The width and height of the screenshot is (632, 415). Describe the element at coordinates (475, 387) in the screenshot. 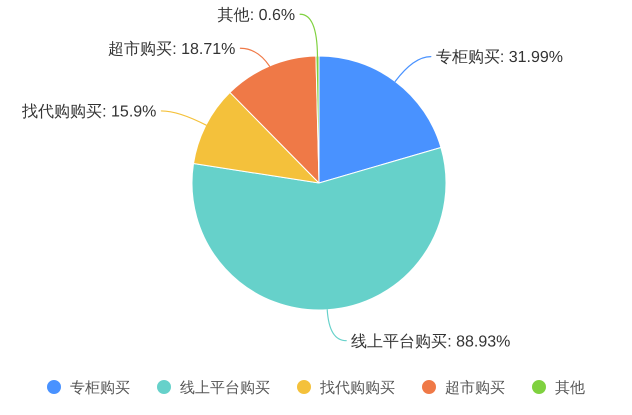

I see `legend-label: 超市购买` at that location.